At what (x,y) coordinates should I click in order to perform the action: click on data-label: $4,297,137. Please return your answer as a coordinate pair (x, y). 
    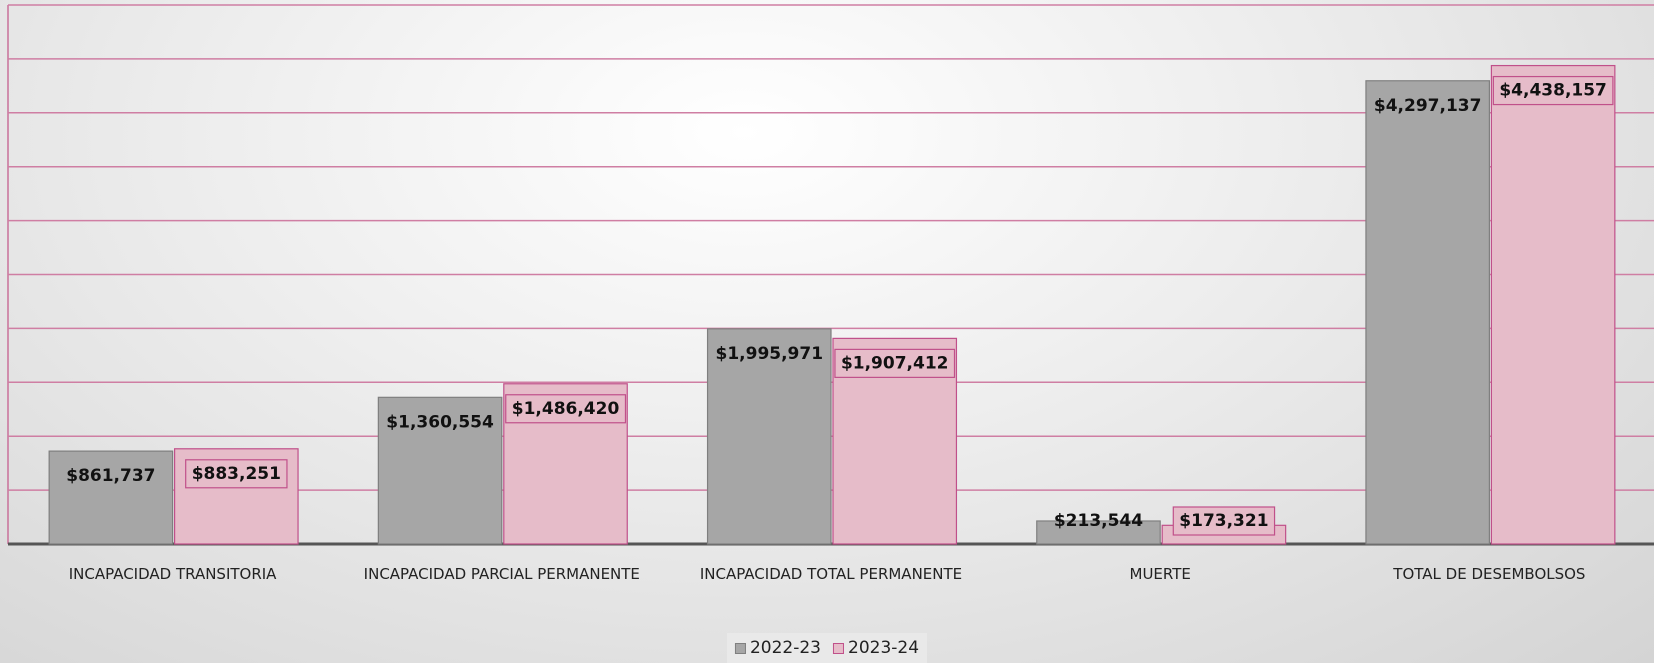
    Looking at the image, I should click on (1428, 106).